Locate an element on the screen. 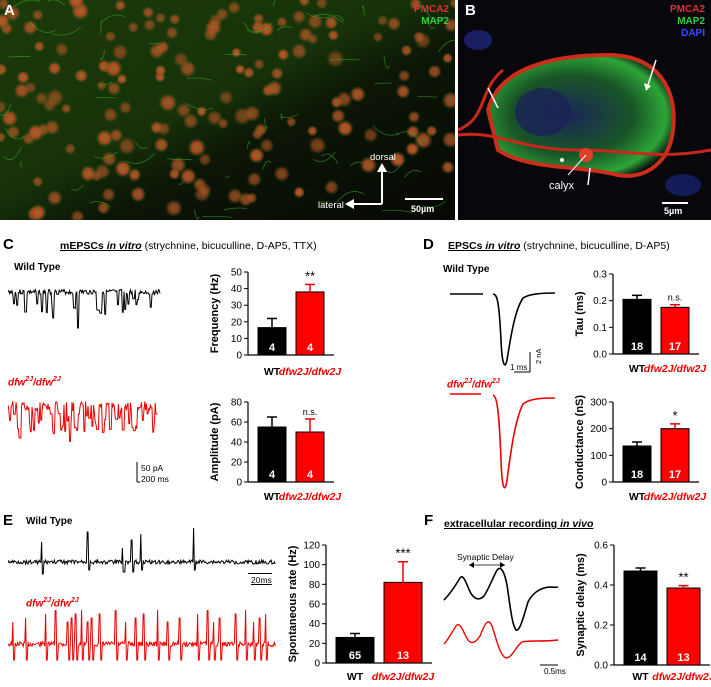  y-tick-label: 0.1 is located at coordinates (600, 328).